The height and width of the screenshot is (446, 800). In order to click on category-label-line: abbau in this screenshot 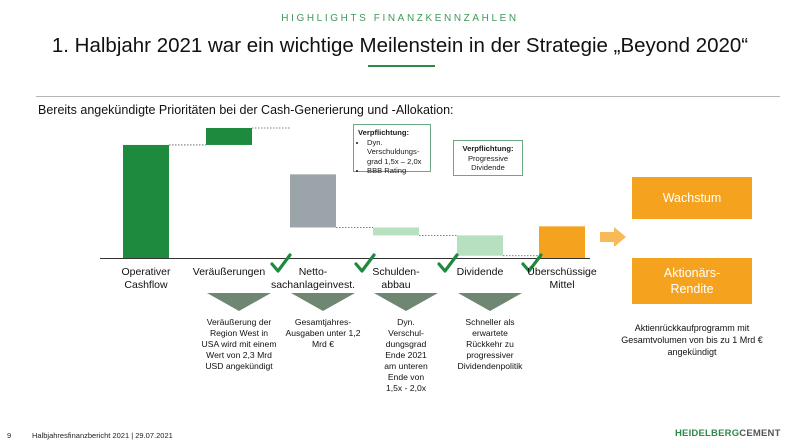, I will do `click(396, 285)`.